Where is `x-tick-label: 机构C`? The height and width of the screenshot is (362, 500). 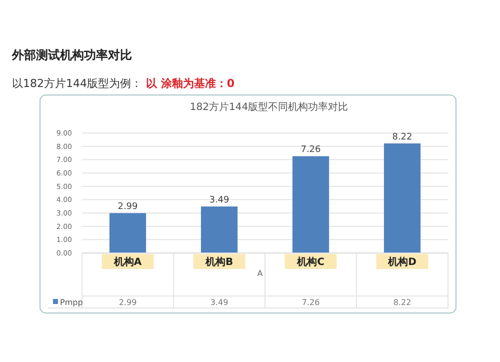 x-tick-label: 机构C is located at coordinates (310, 262).